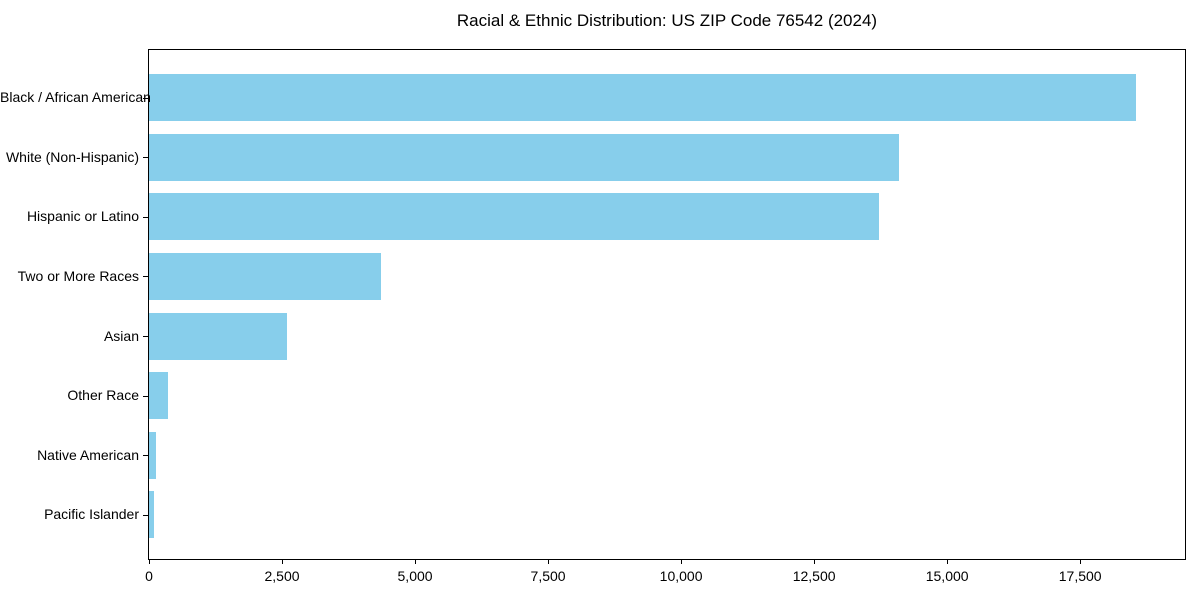 The width and height of the screenshot is (1200, 600). Describe the element at coordinates (218, 336) in the screenshot. I see `bar-asian` at that location.